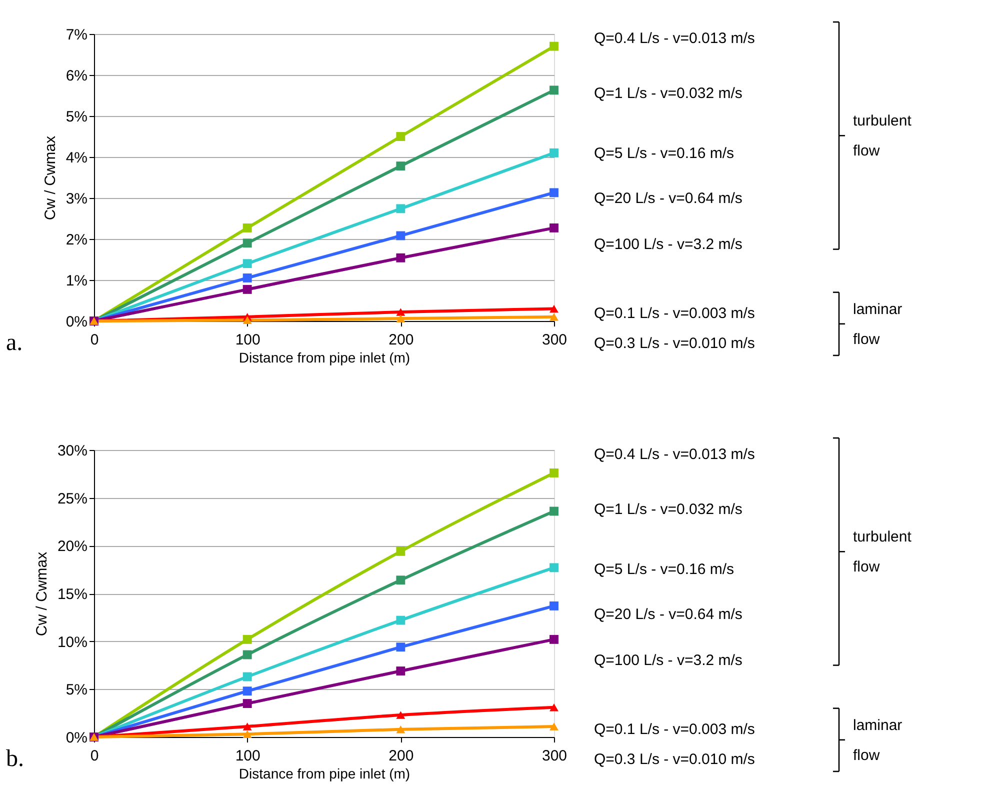 The width and height of the screenshot is (982, 787). Describe the element at coordinates (72, 451) in the screenshot. I see `y-tick-label: 30%` at that location.